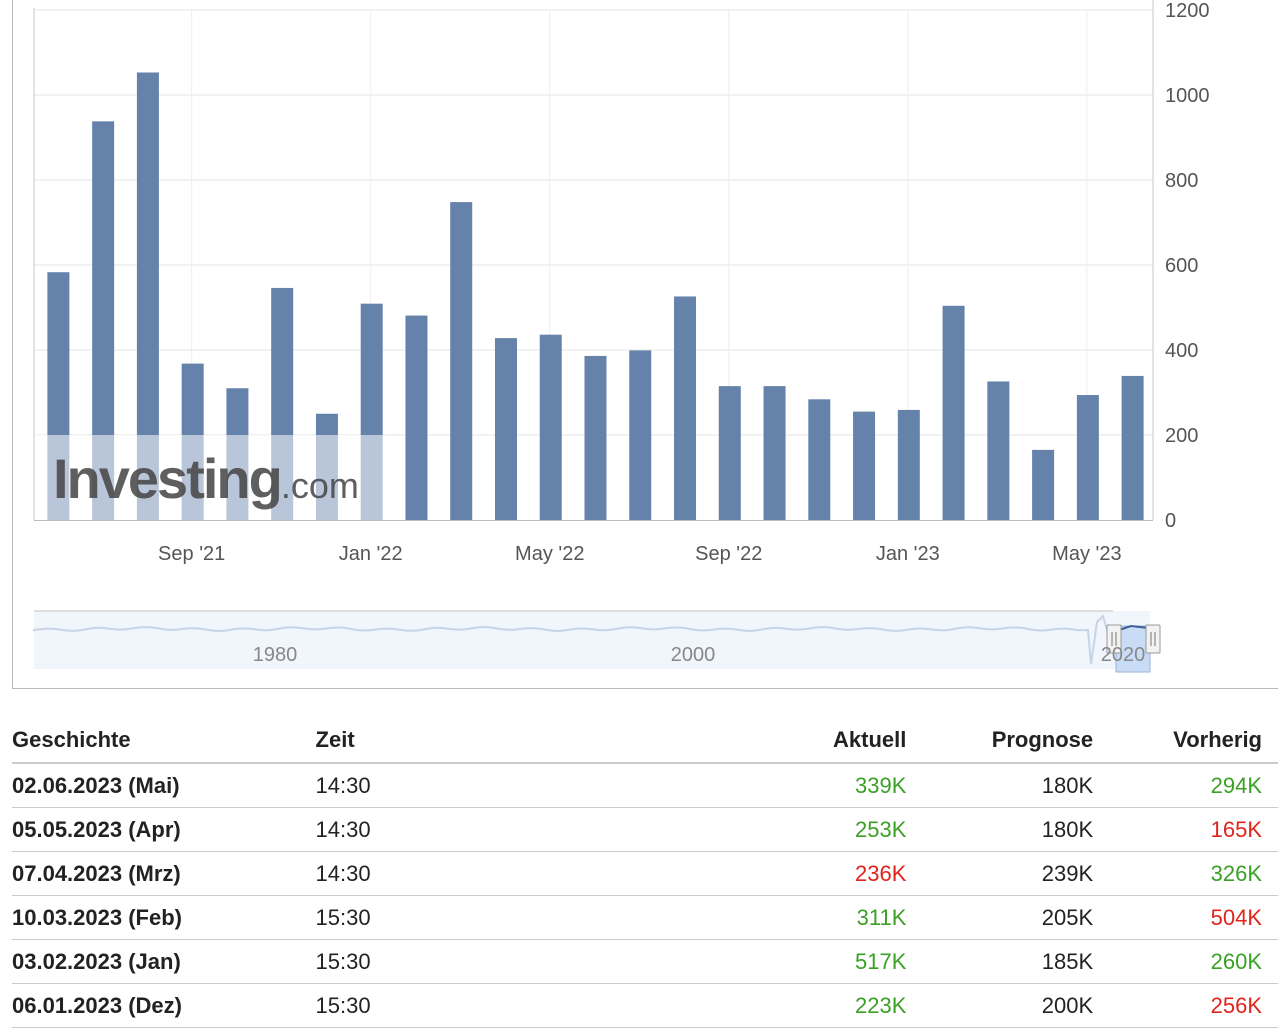  What do you see at coordinates (164, 829) in the screenshot?
I see `release-date-cell: 05.05.2023 (Apr)` at bounding box center [164, 829].